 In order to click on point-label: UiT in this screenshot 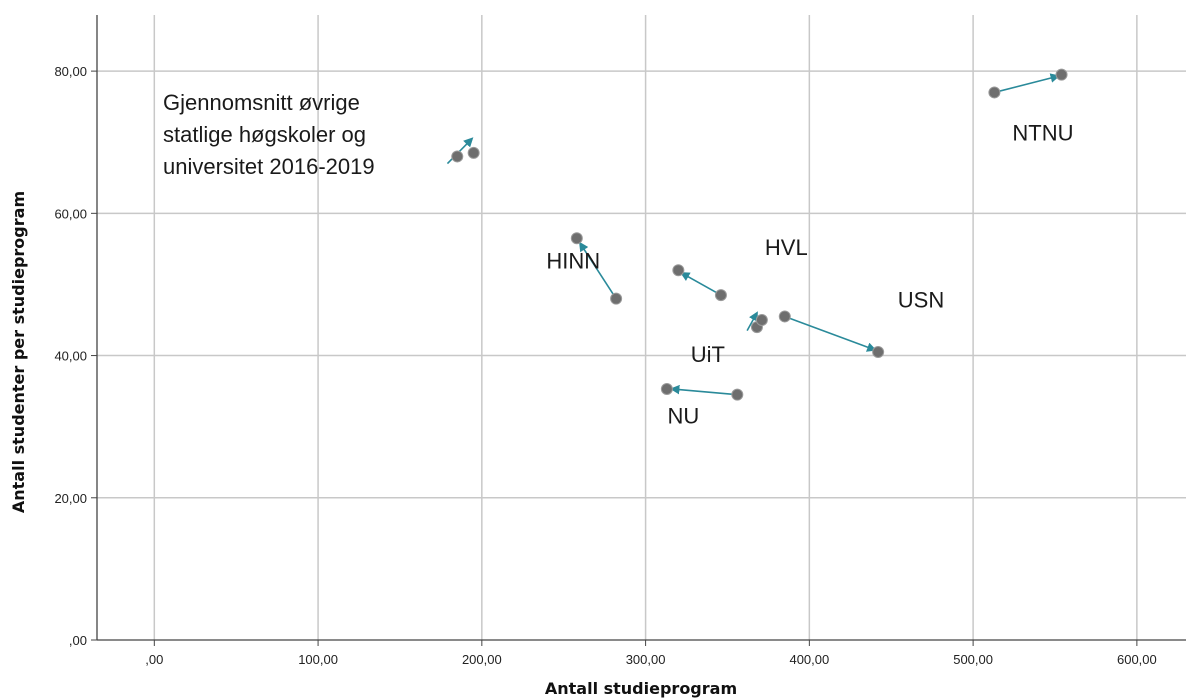, I will do `click(708, 354)`.